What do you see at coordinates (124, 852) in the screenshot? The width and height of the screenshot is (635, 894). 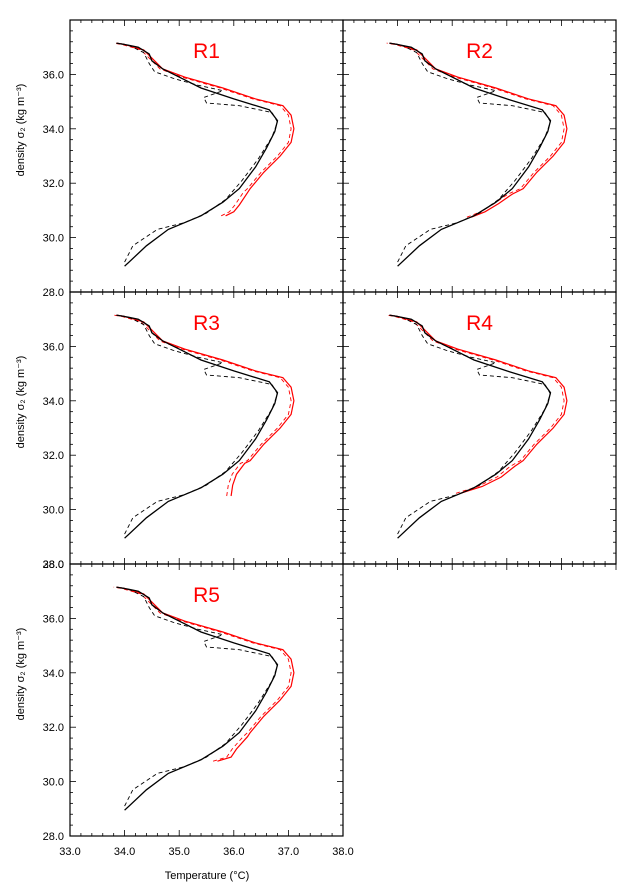 I see `x-tick-label: 34.0` at bounding box center [124, 852].